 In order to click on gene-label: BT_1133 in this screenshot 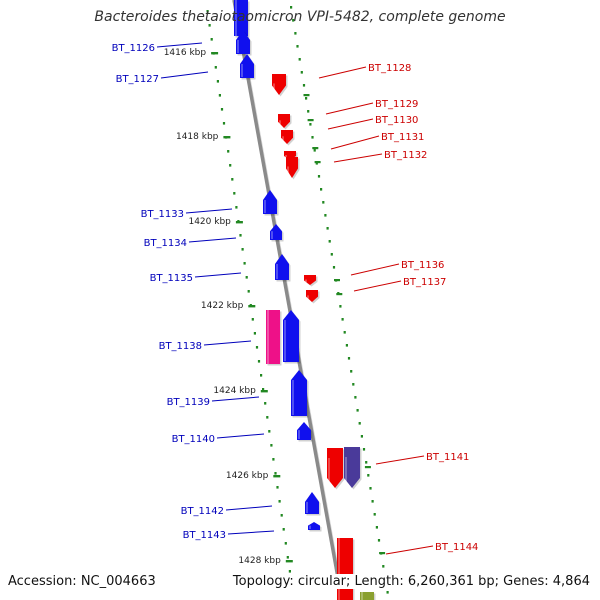, I will do `click(162, 214)`.